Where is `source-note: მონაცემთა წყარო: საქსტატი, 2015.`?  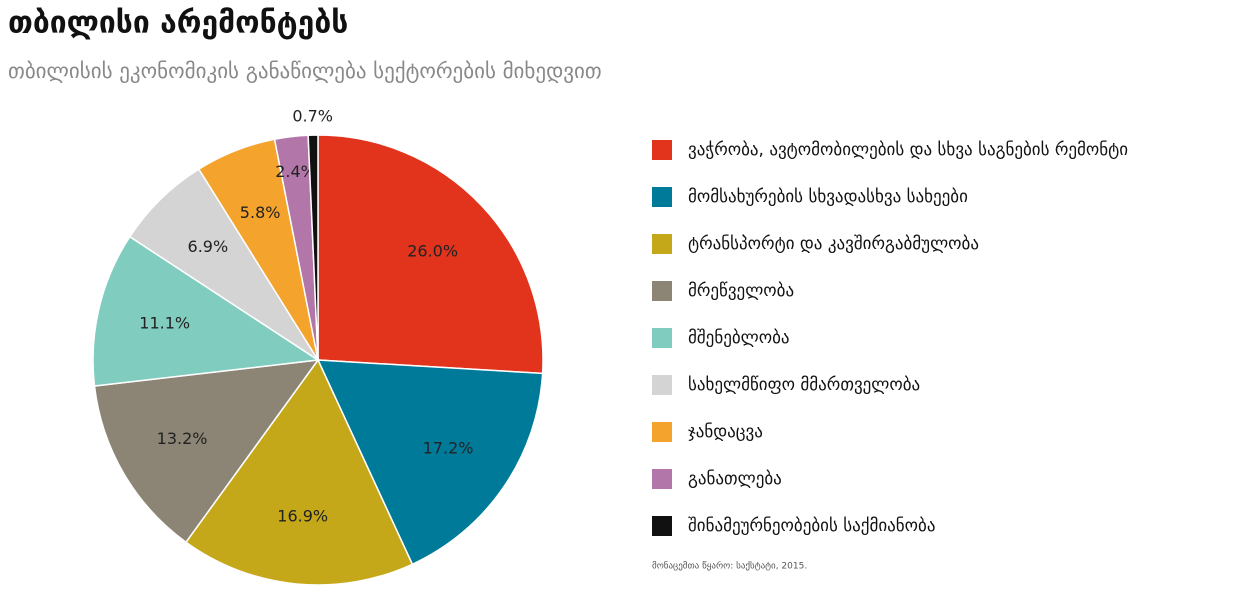 source-note: მონაცემთა წყარო: საქსტატი, 2015. is located at coordinates (729, 566).